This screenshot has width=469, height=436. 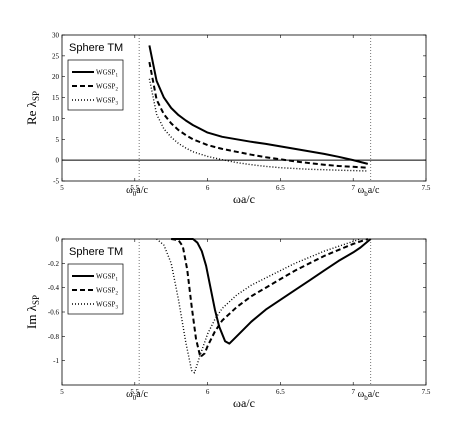 I want to click on y-tick-label: 10, so click(x=56, y=119).